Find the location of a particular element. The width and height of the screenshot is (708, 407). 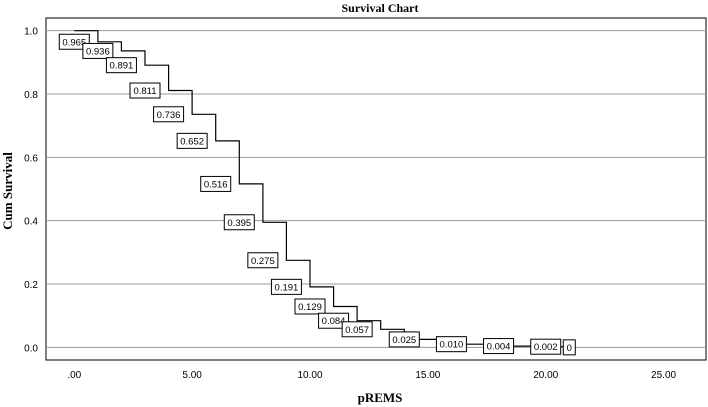

y-tick-labels: 0.0 0.2 0.4 0.6 0.8 1.0 is located at coordinates (31, 191).